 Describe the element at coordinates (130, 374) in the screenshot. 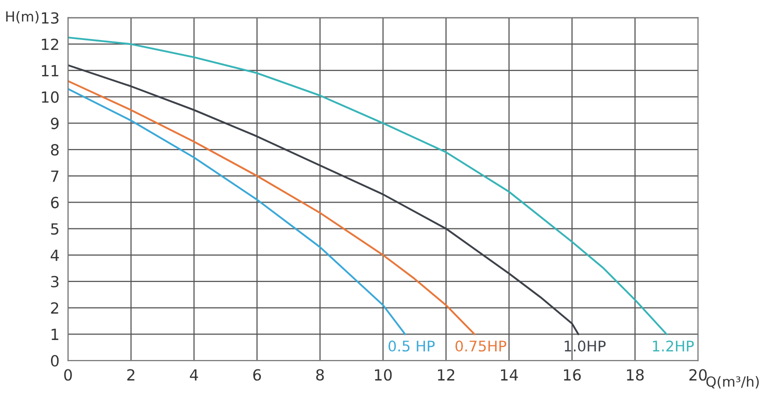

I see `x-tick-label: 2` at that location.